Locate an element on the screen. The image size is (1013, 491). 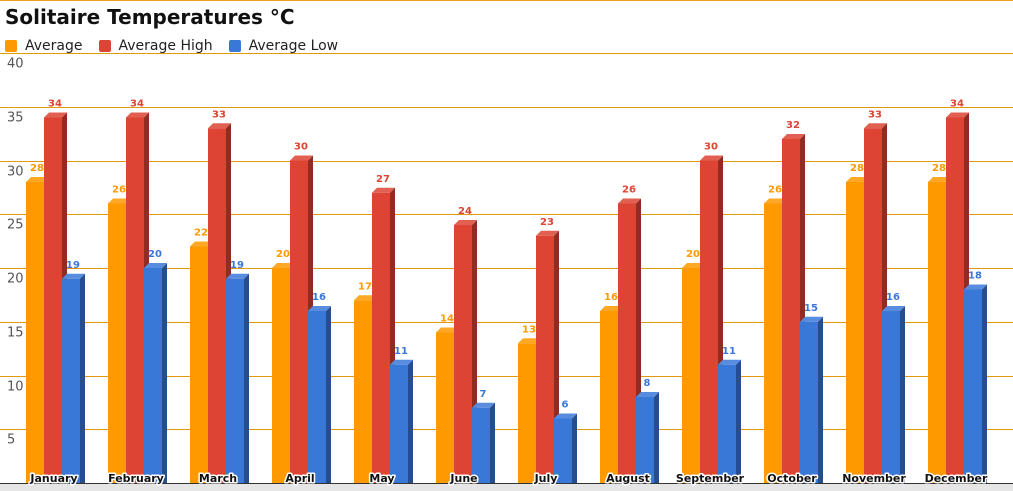
value-label-december-average: 28 is located at coordinates (939, 168).